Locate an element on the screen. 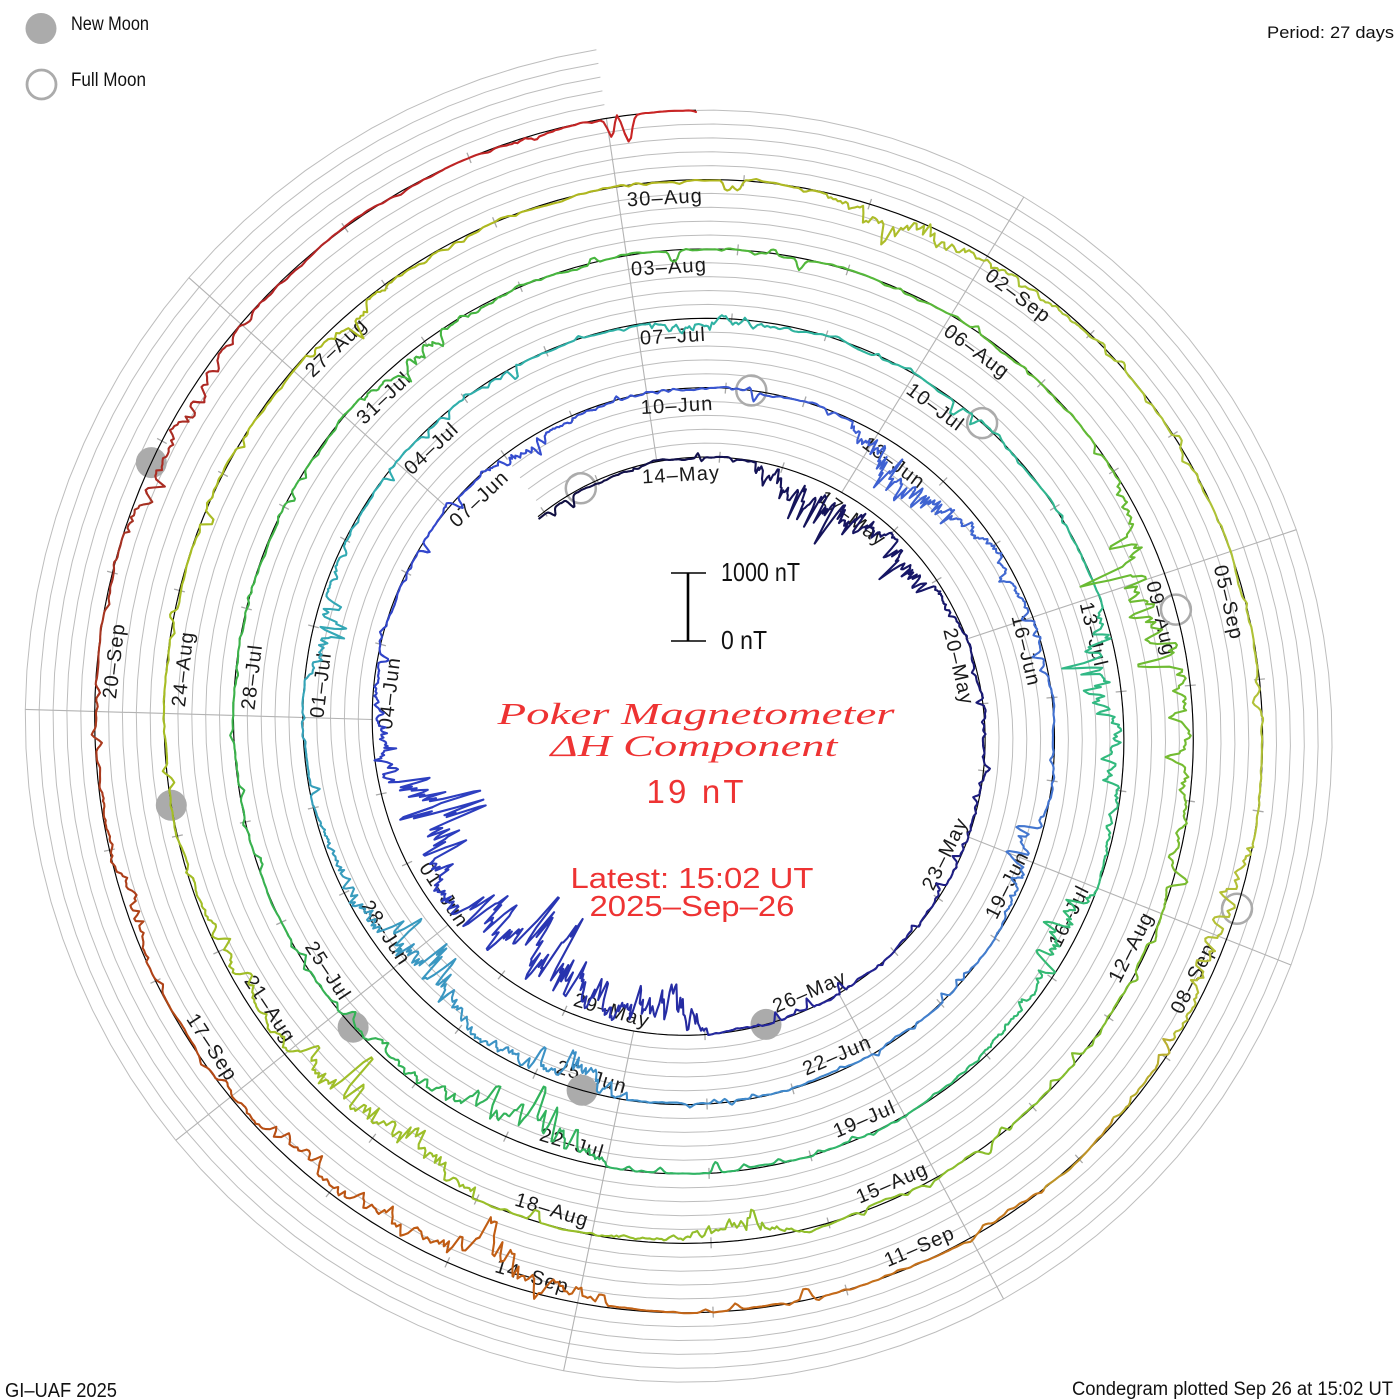 This screenshot has width=1400, height=1400. svg-text: 2025–Sep–26 is located at coordinates (692, 907).